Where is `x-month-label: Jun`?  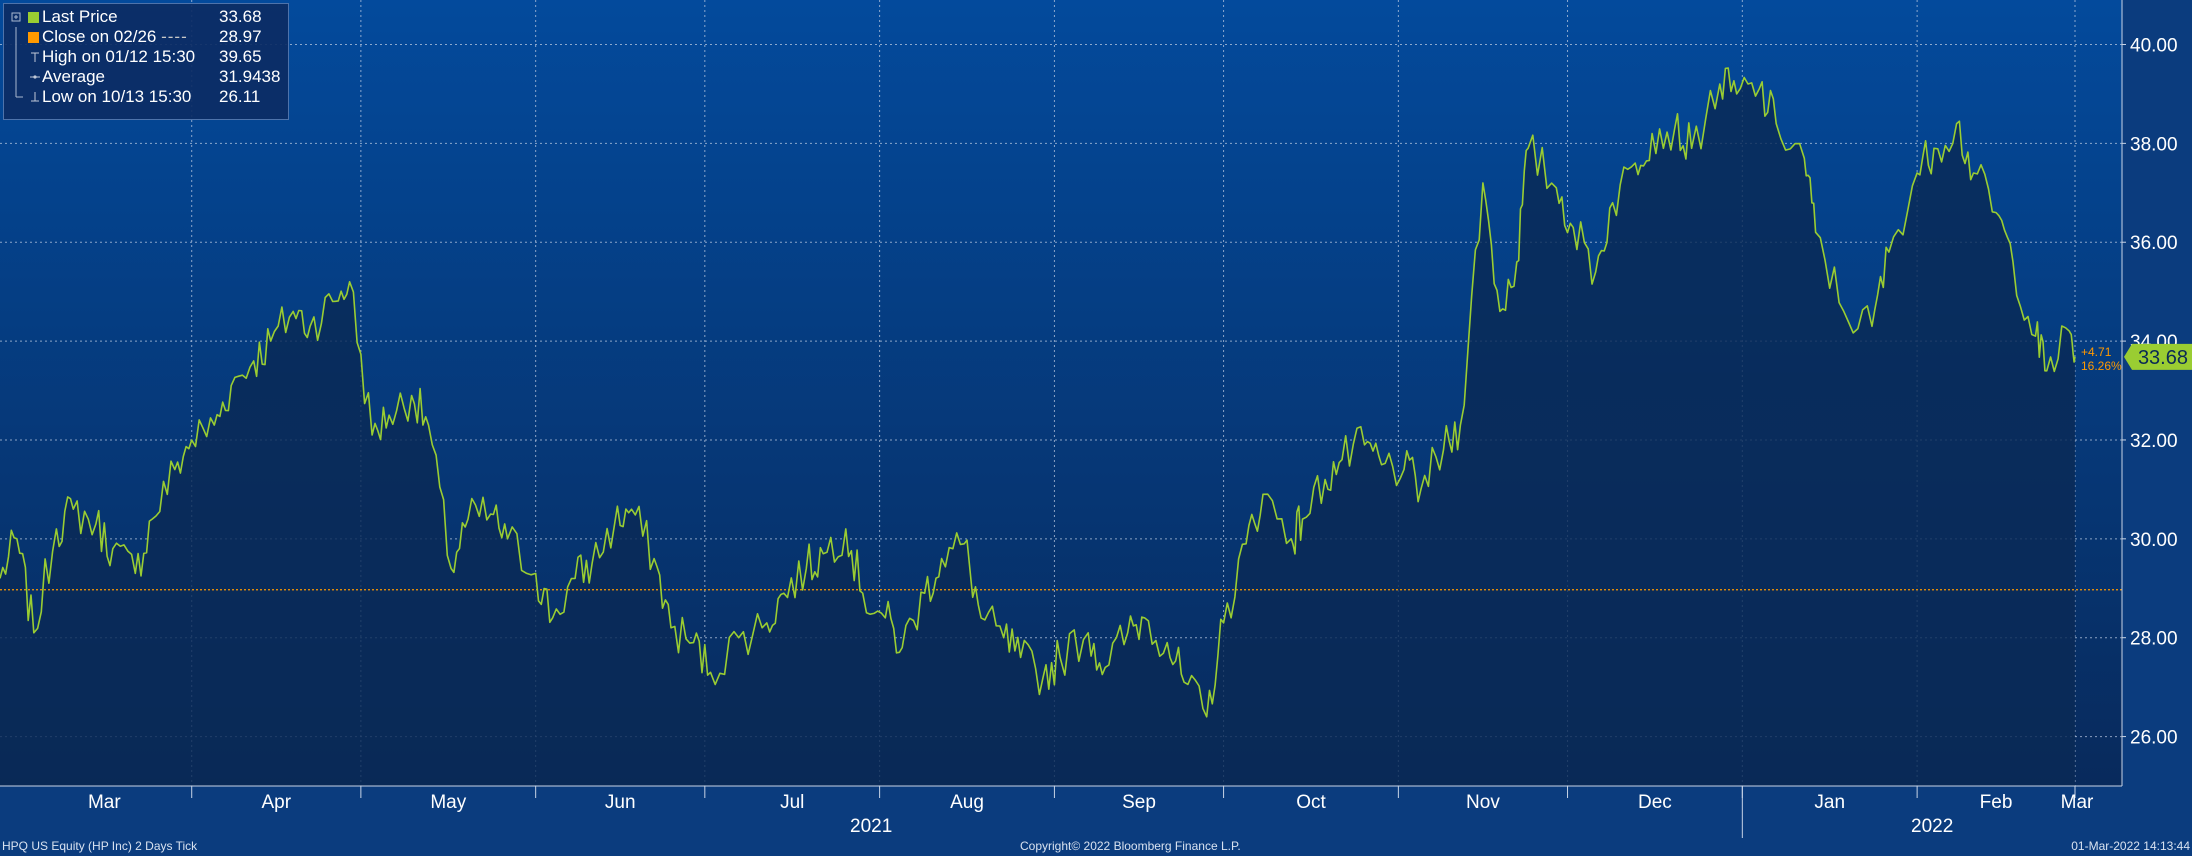
x-month-label: Jun is located at coordinates (620, 802).